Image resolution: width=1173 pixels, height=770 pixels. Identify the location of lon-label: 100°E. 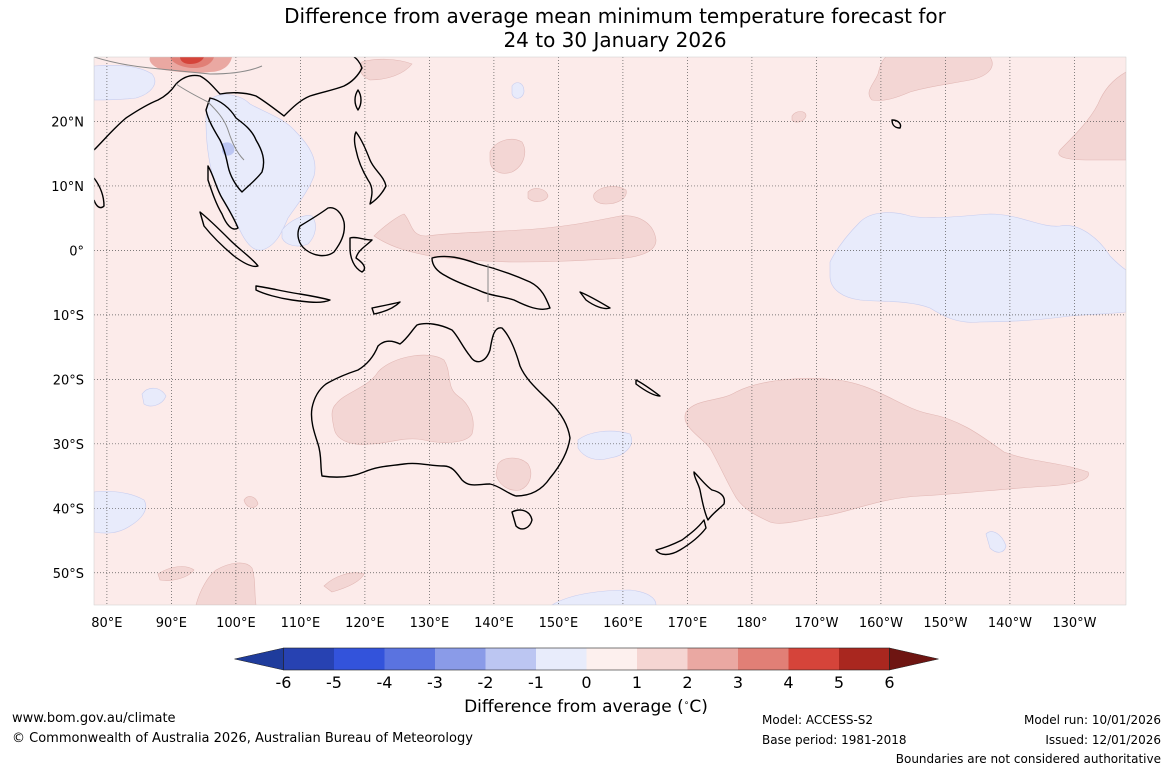
(236, 623).